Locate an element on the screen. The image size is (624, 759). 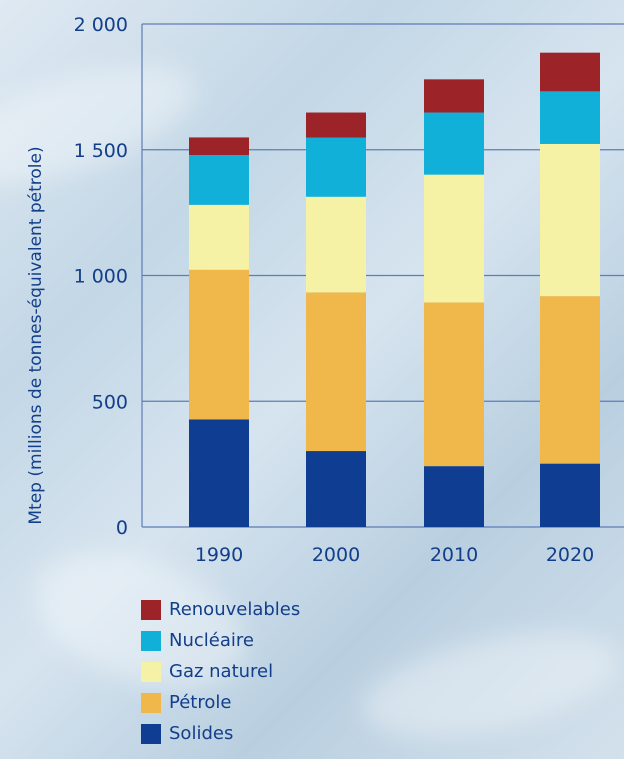
bar-segment-solides-1990 is located at coordinates (219, 473).